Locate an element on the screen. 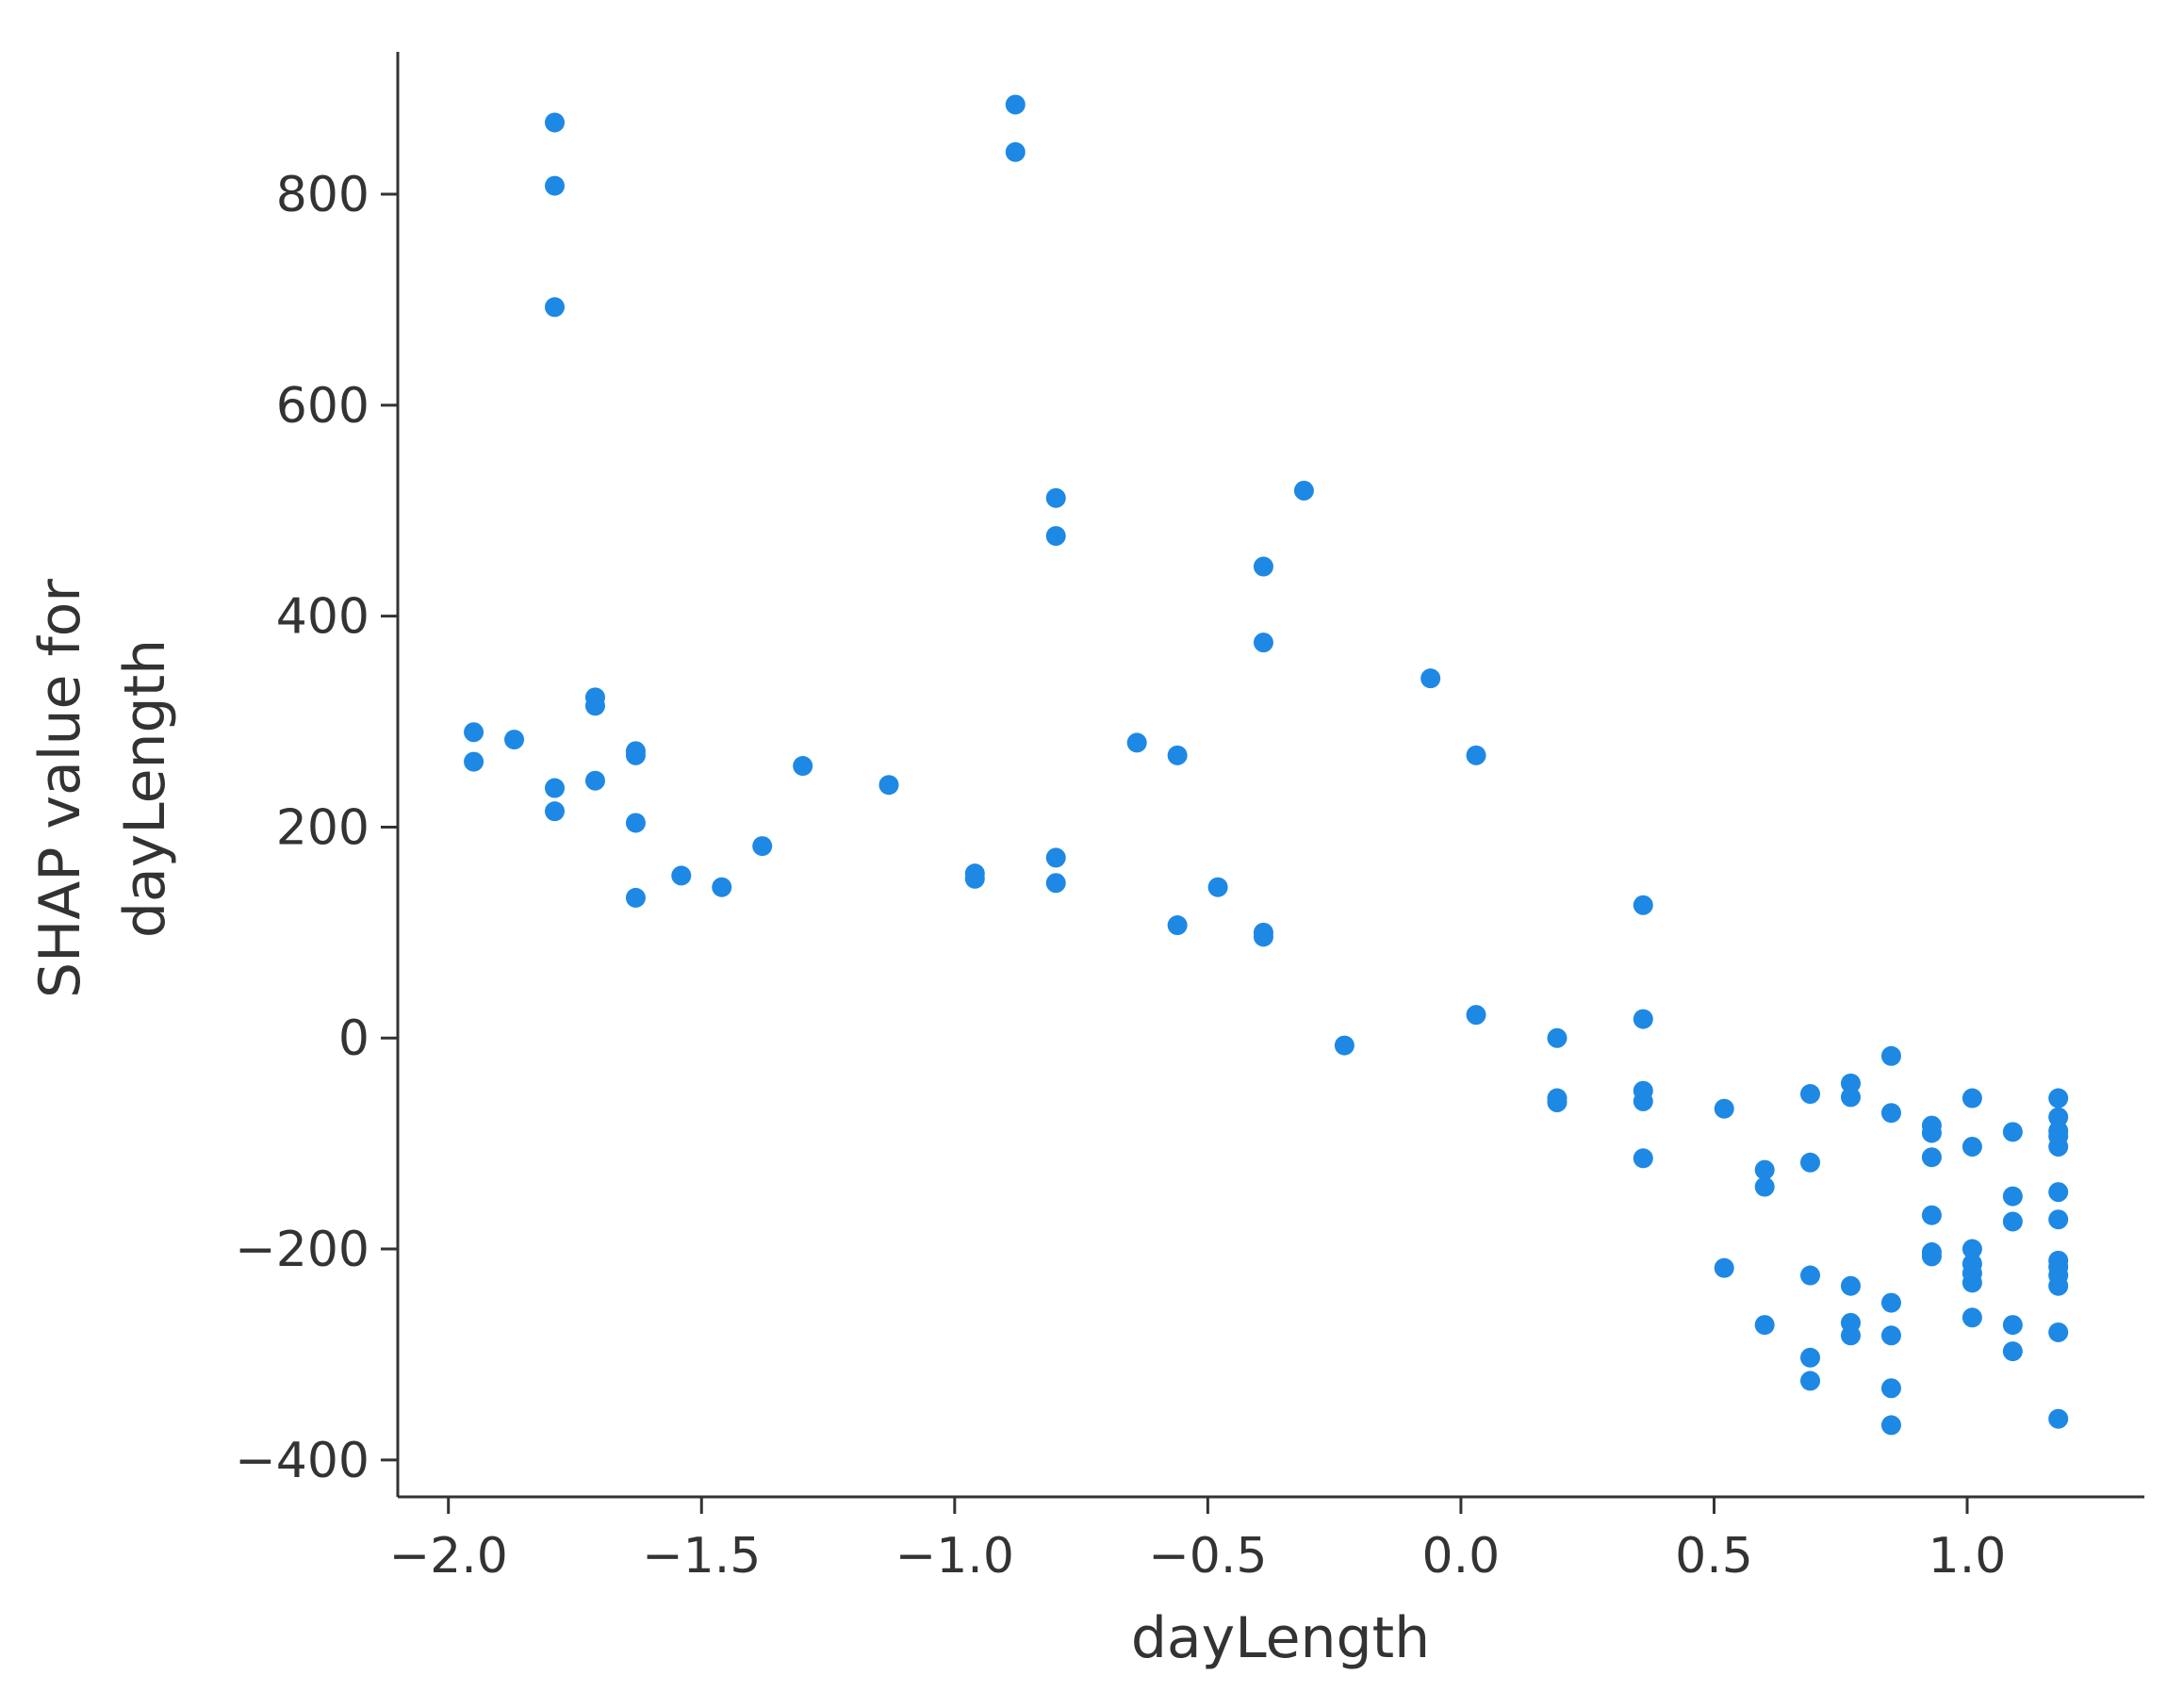 Image resolution: width=2167 pixels, height=1708 pixels. x-tick-label: 0.0 is located at coordinates (1461, 1557).